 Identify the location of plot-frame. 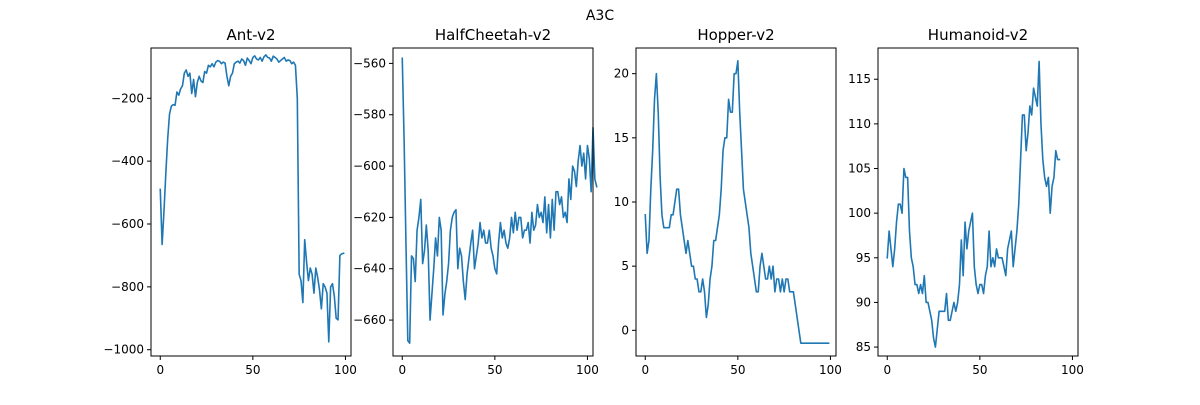
(978, 202).